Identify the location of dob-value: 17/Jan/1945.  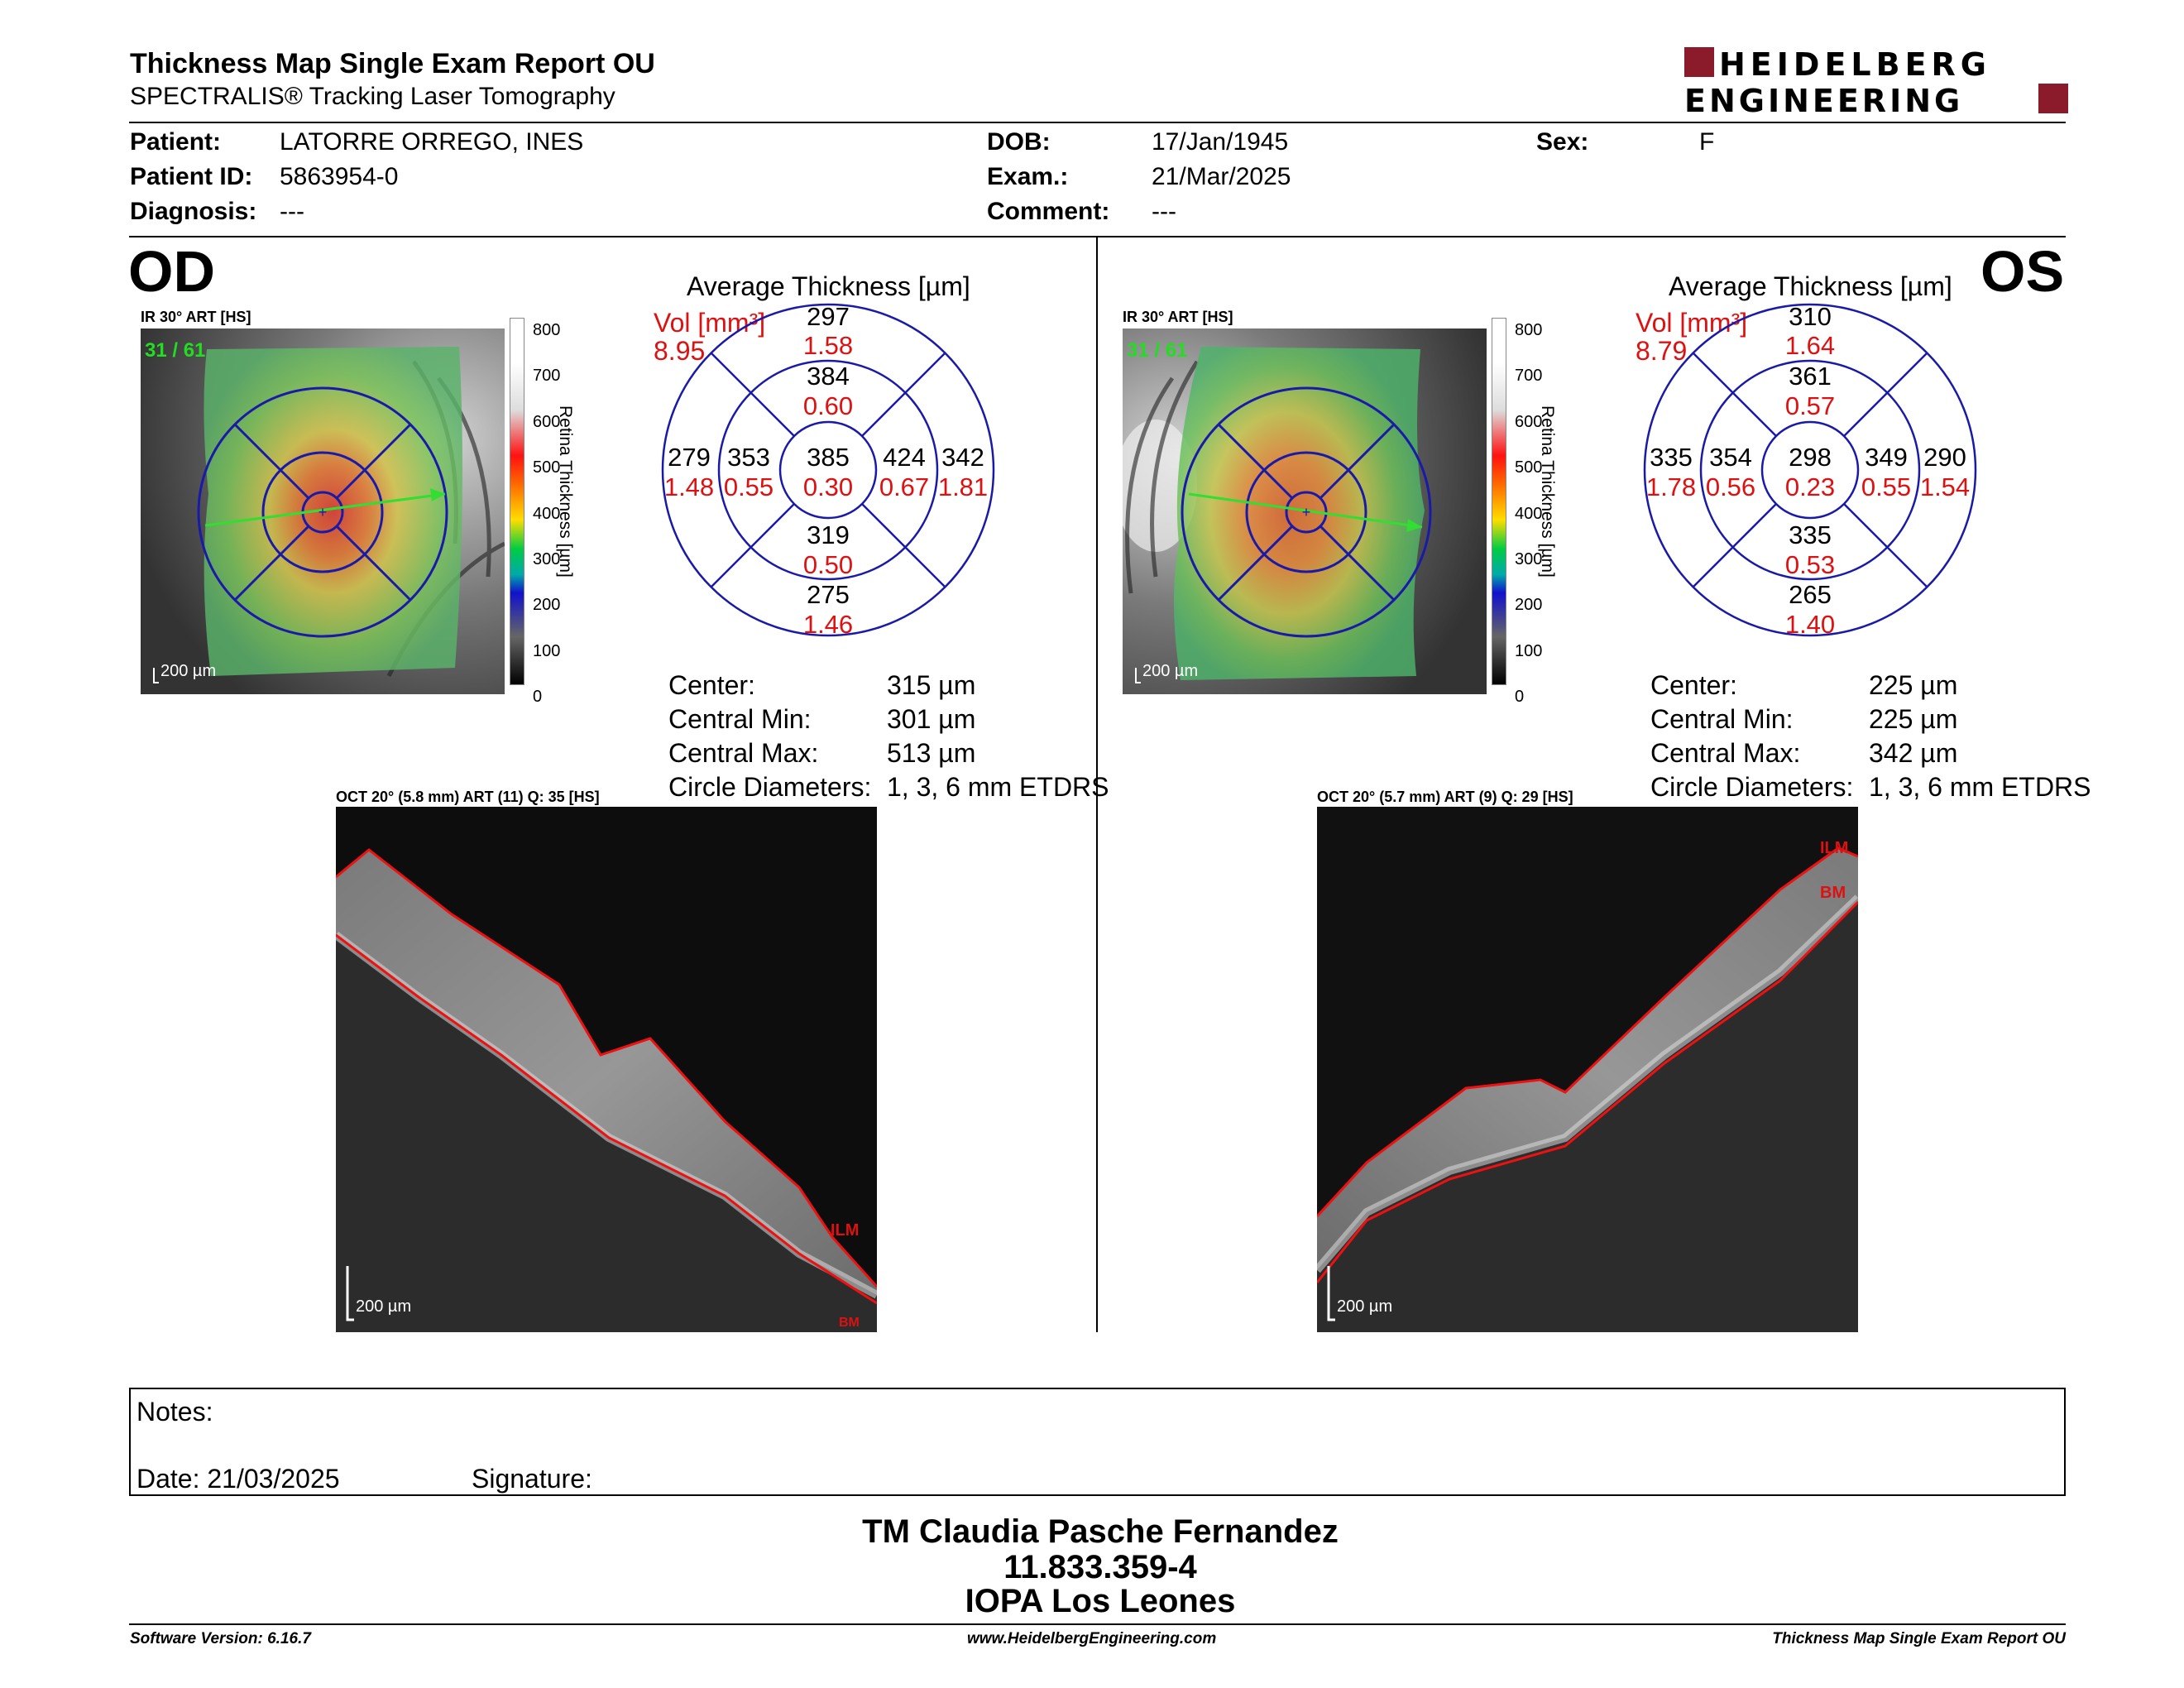
(1220, 142).